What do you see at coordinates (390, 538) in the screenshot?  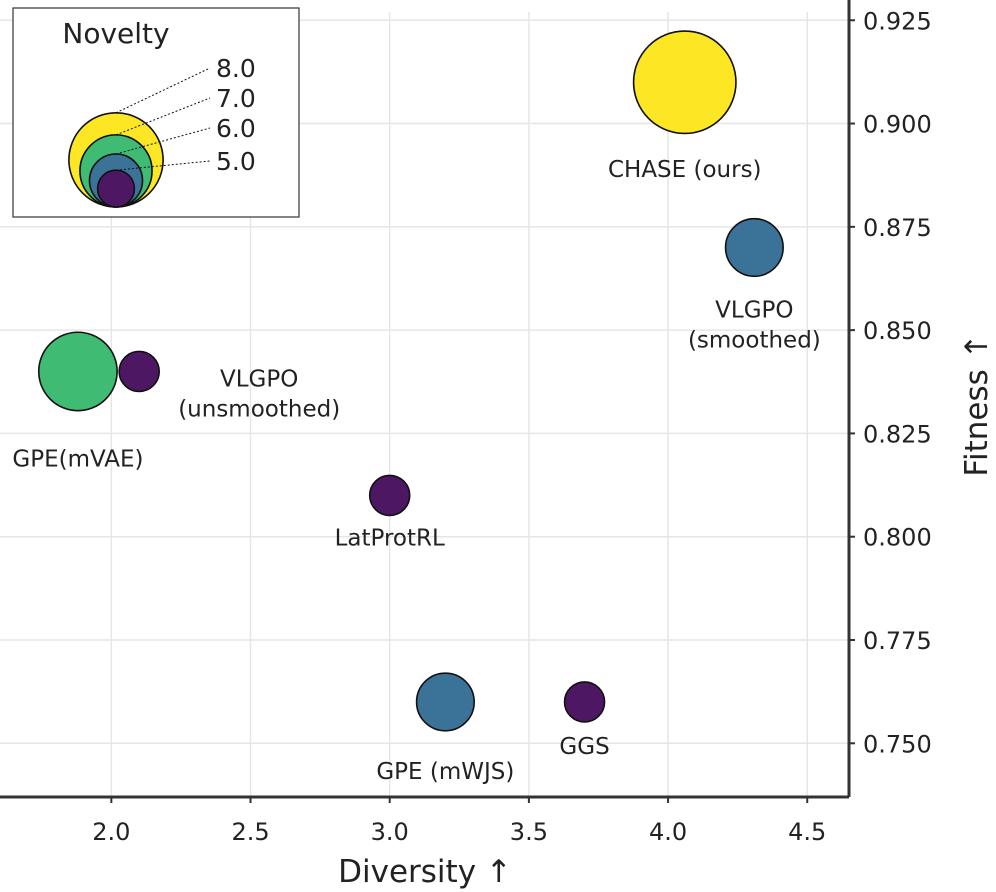 I see `point-label: LatProtRL` at bounding box center [390, 538].